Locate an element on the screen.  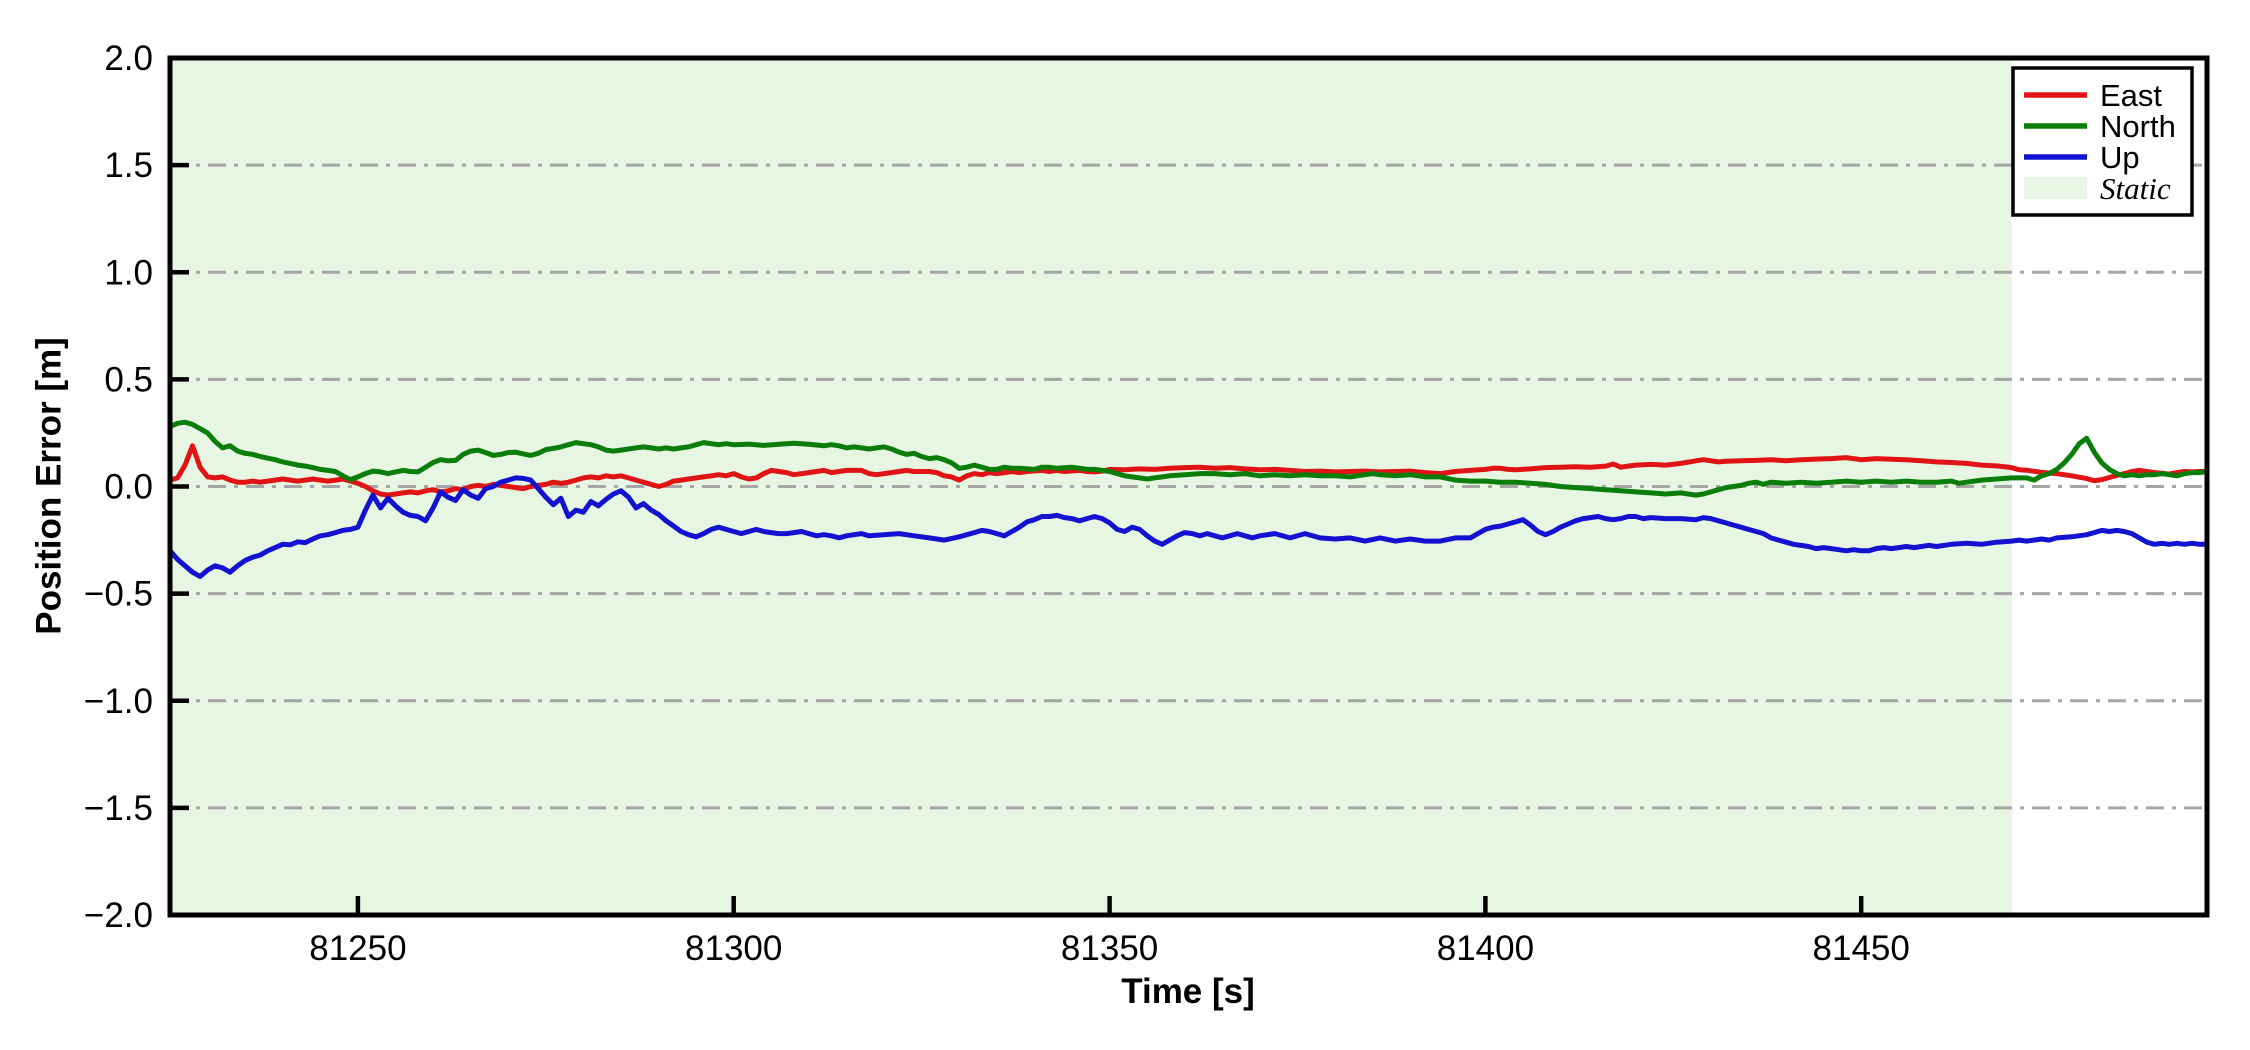
y-tick-label: −0.5 is located at coordinates (118, 594).